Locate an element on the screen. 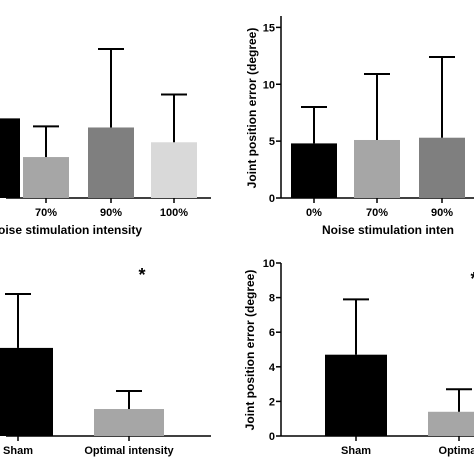 The image size is (474, 474). x-axis-title: Noise stimulation inten is located at coordinates (388, 230).